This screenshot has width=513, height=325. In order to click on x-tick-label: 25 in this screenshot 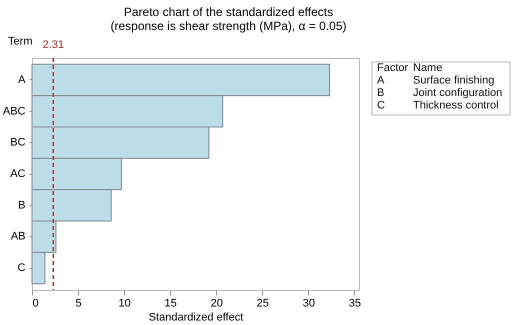, I will do `click(262, 304)`.